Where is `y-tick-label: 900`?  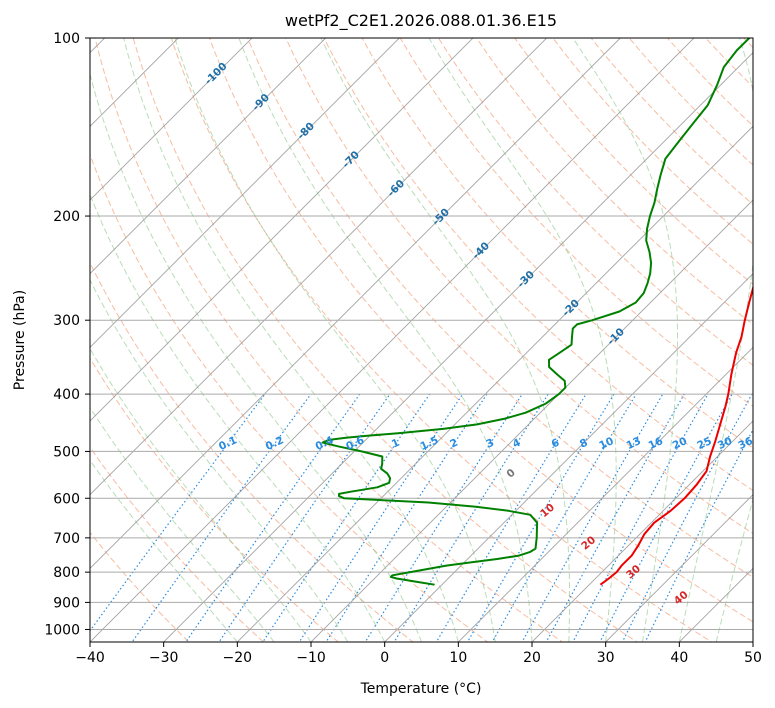 y-tick-label: 900 is located at coordinates (66, 603).